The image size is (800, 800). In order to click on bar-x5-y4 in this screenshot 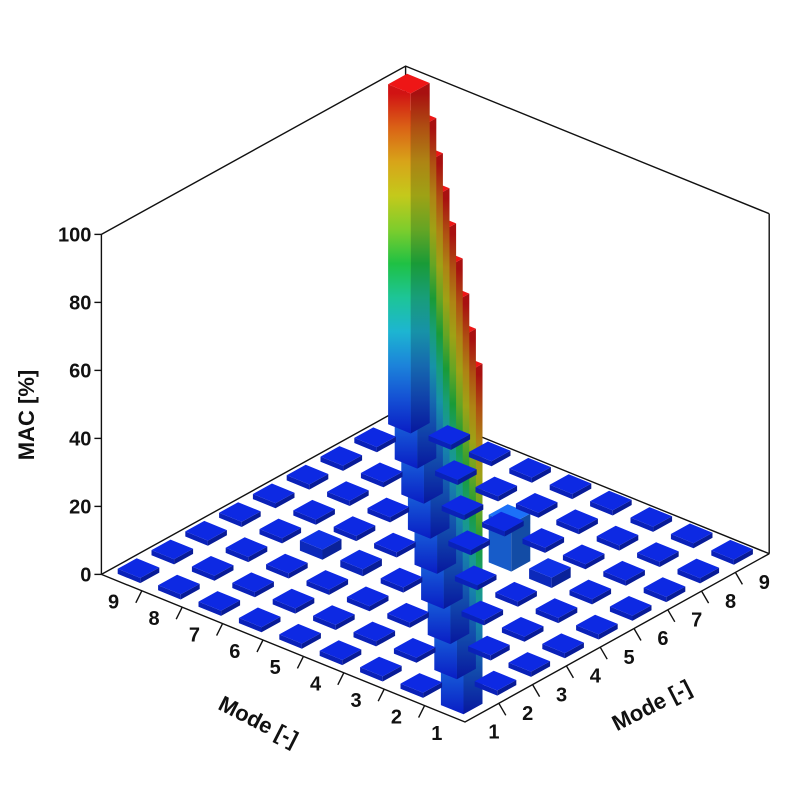, I will do `click(469, 543)`.